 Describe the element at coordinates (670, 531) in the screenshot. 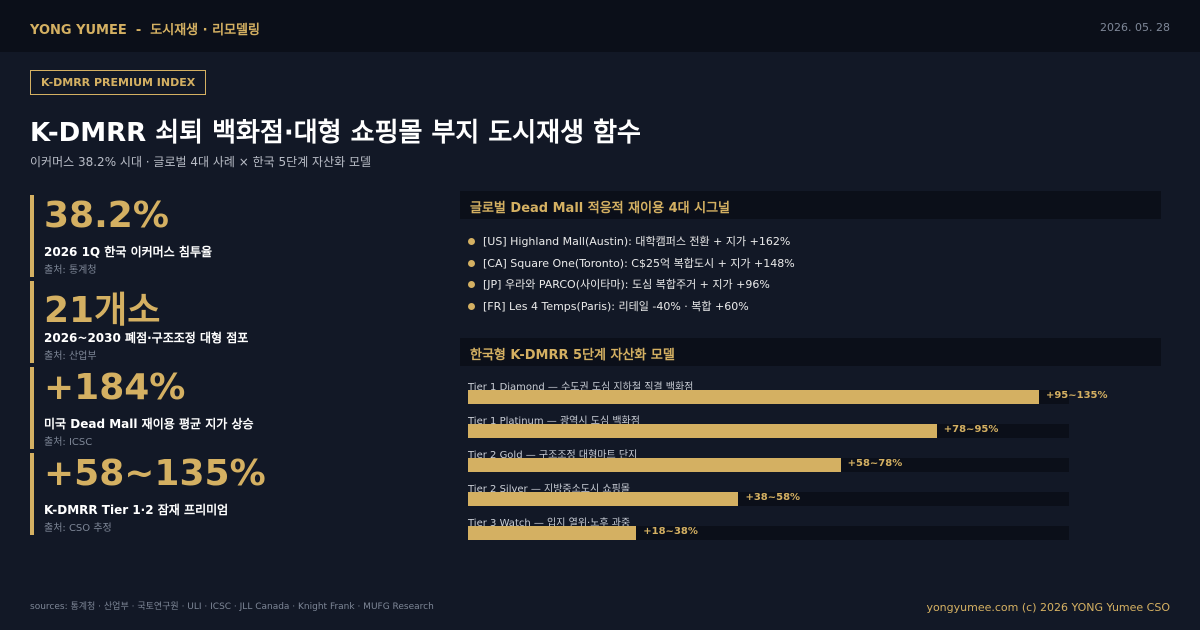

I see `value-label: +18~38%` at that location.